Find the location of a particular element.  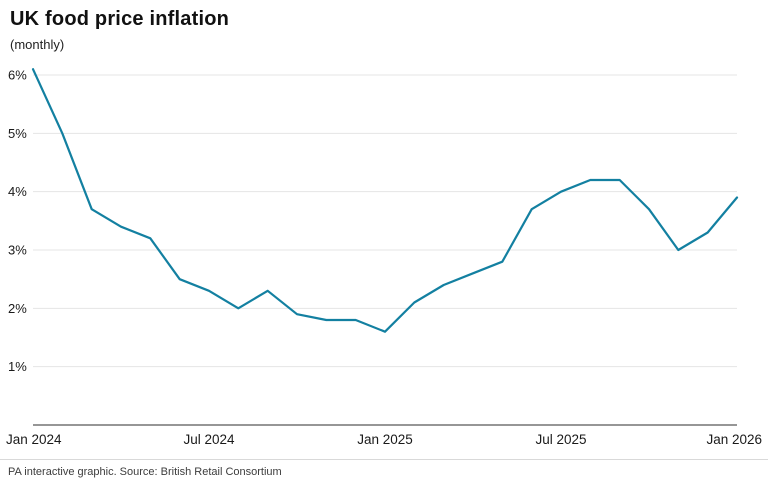

chart-title: UK food price inflation is located at coordinates (120, 19).